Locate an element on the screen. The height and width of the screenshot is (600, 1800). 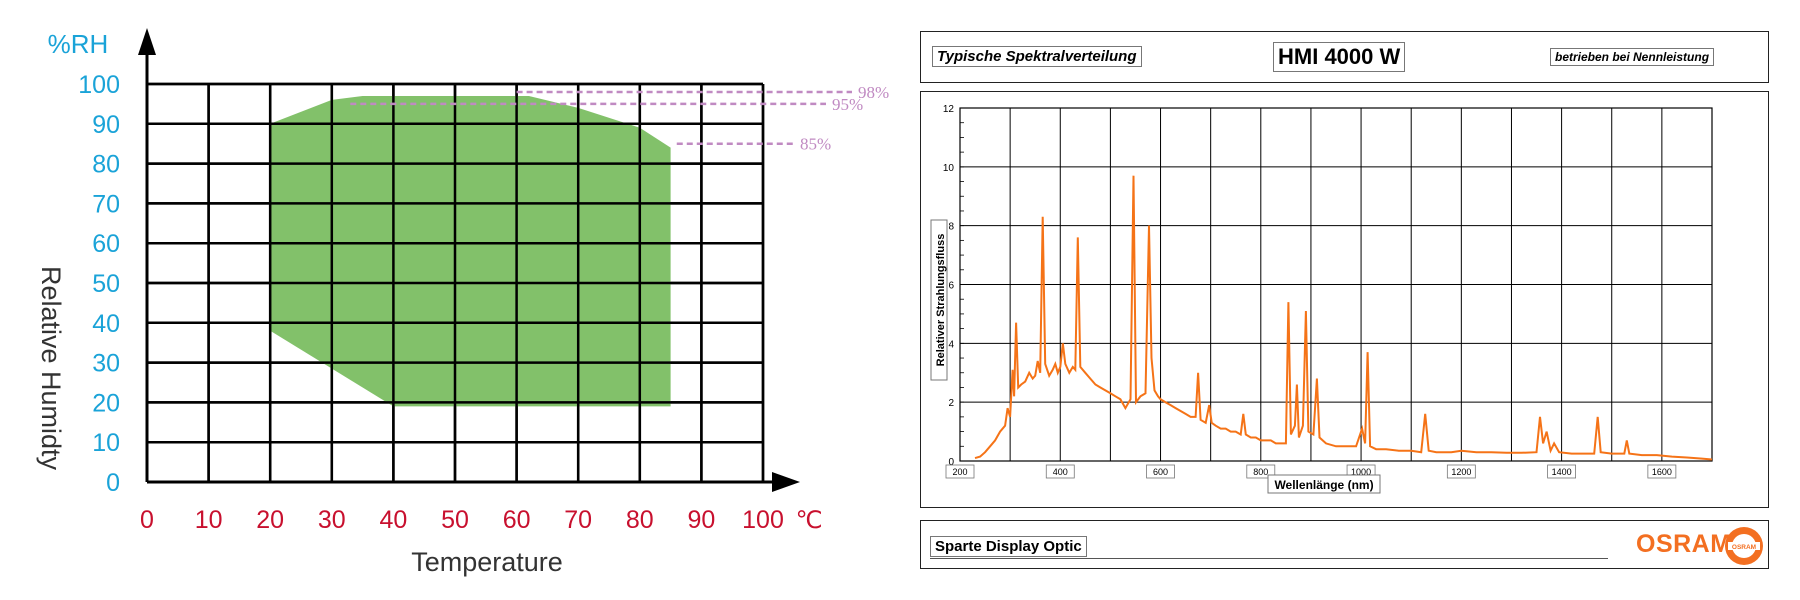
spectrum-x-tick: 200 is located at coordinates (960, 471).